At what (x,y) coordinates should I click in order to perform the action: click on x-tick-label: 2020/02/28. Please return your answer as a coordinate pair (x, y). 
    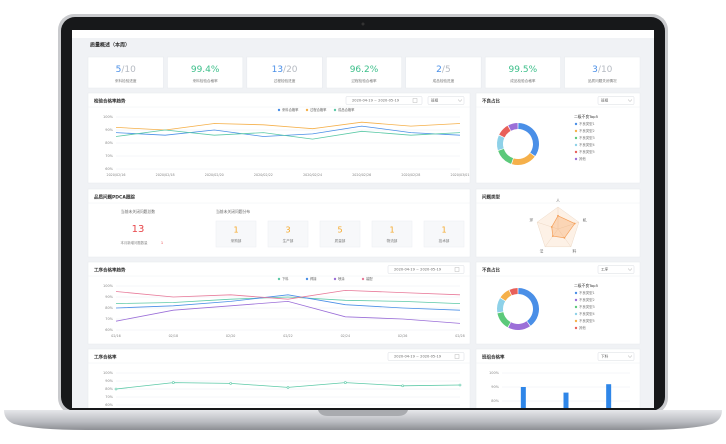
    Looking at the image, I should click on (410, 175).